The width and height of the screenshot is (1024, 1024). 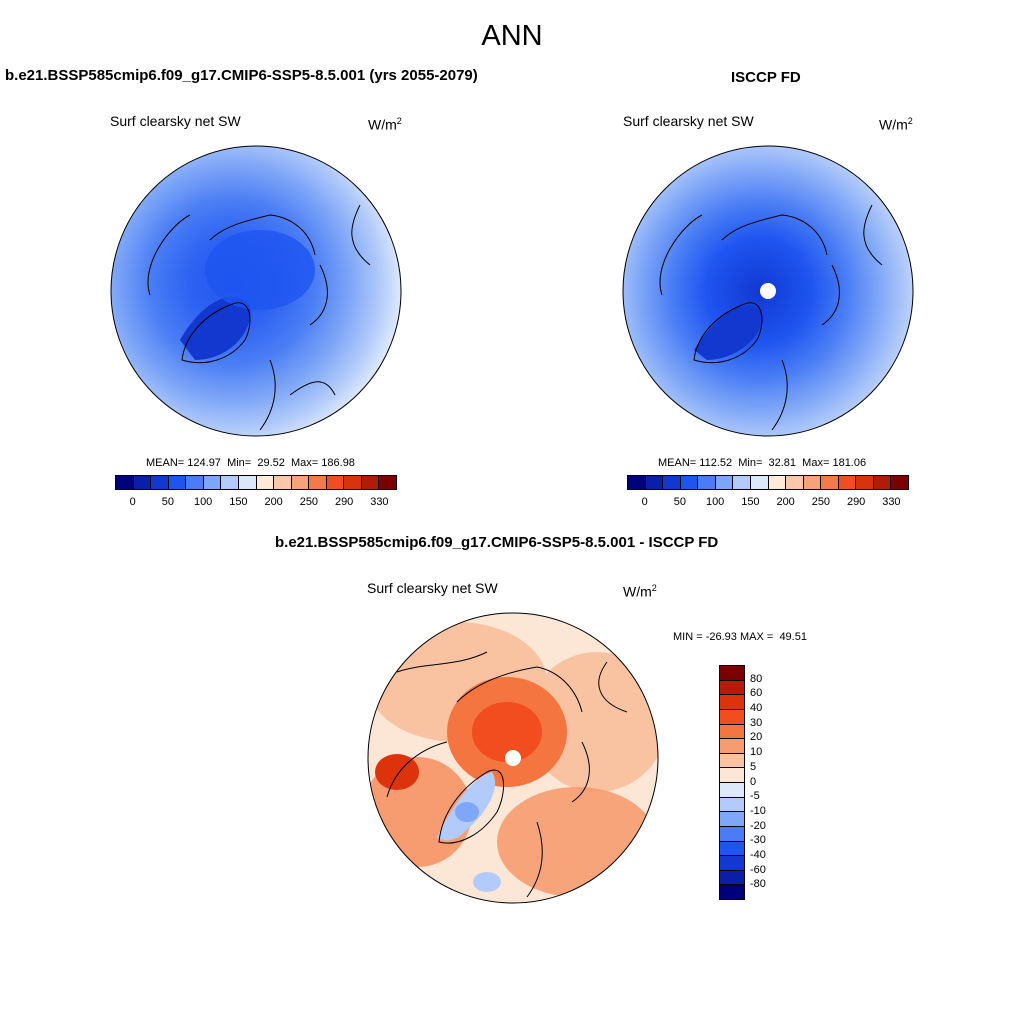 What do you see at coordinates (758, 884) in the screenshot?
I see `colorbar-tick-label: -80` at bounding box center [758, 884].